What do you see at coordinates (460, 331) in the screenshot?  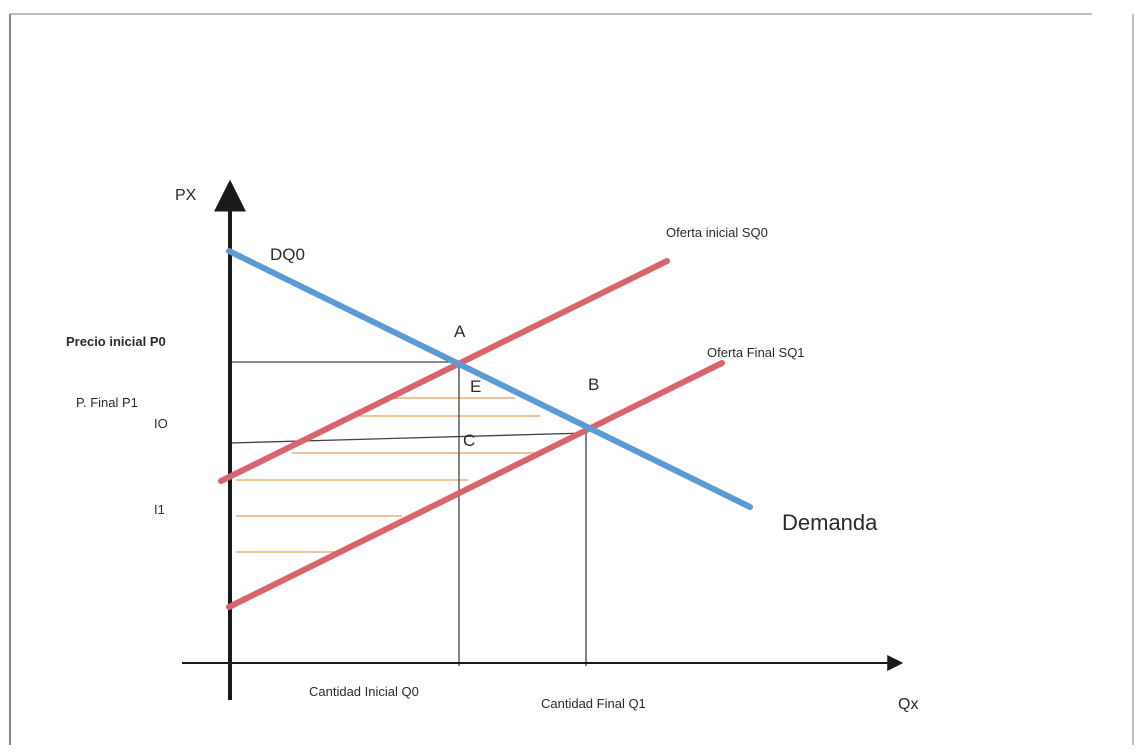 I see `point-a-label: A` at bounding box center [460, 331].